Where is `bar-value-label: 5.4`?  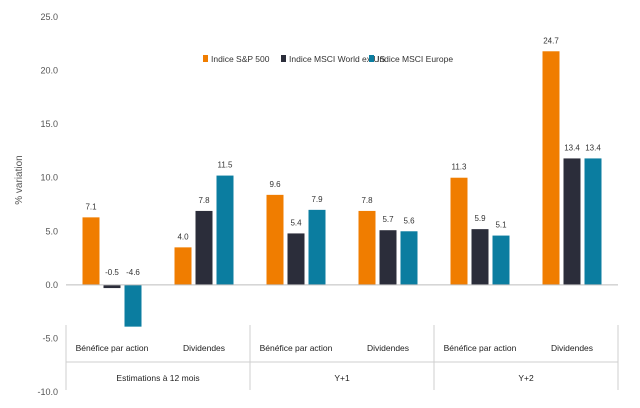
bar-value-label: 5.4 is located at coordinates (296, 222).